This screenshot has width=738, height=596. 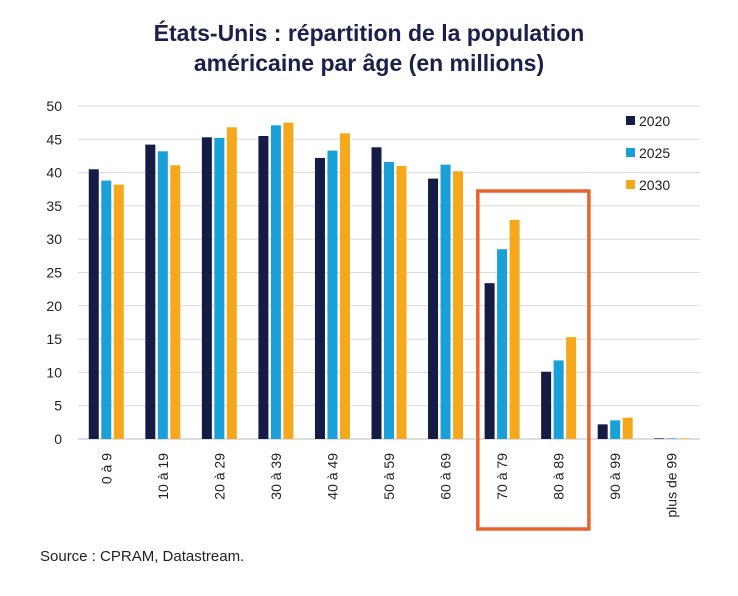 I want to click on x-tick-label: 90 à 99, so click(x=615, y=476).